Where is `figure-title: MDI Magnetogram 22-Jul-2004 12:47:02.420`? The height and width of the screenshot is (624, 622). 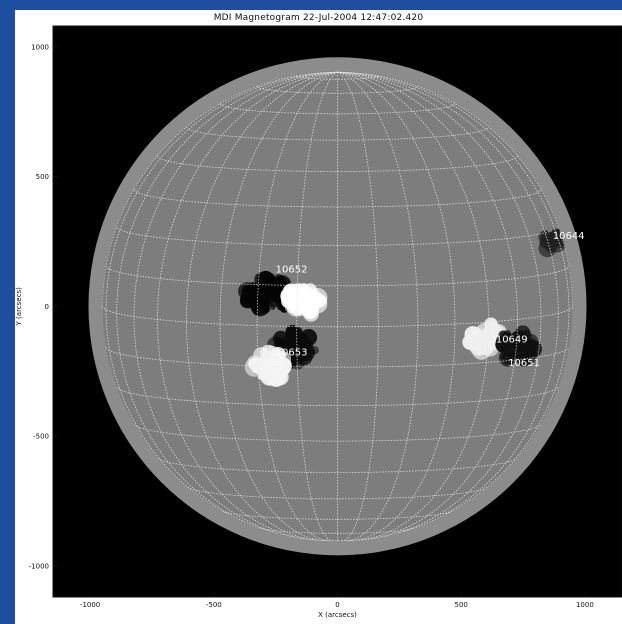
figure-title: MDI Magnetogram 22-Jul-2004 12:47:02.420 is located at coordinates (318, 18).